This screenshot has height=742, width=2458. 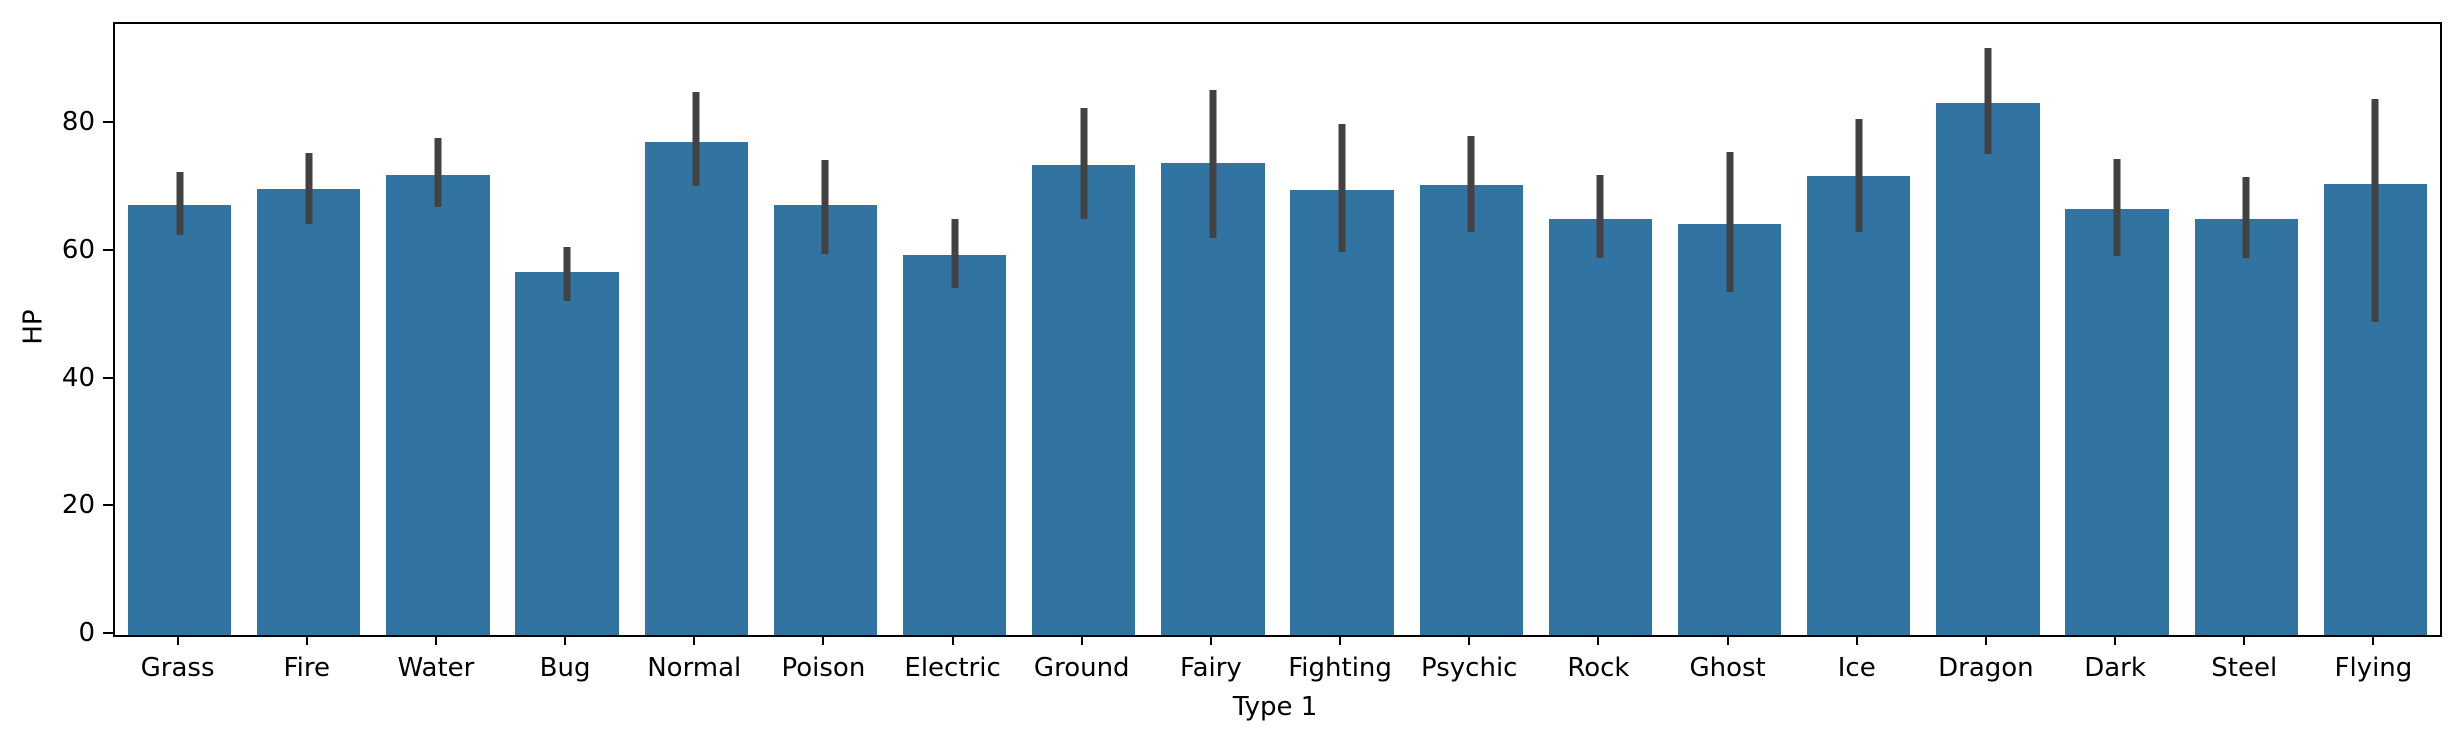 I want to click on error-bar-dark, so click(x=2117, y=207).